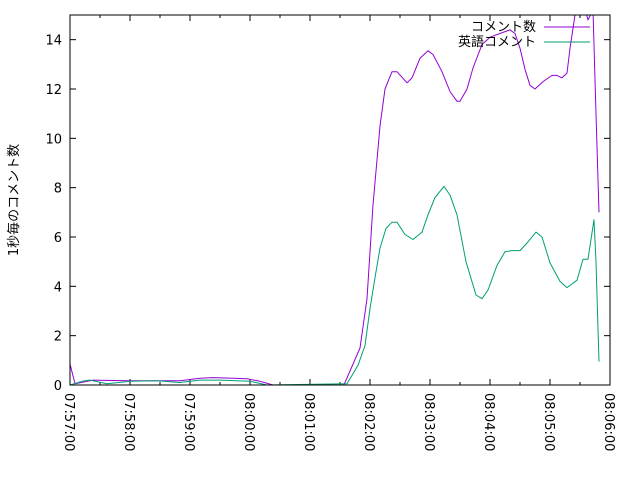  I want to click on x-tick-label: 07:57:00, so click(68, 422).